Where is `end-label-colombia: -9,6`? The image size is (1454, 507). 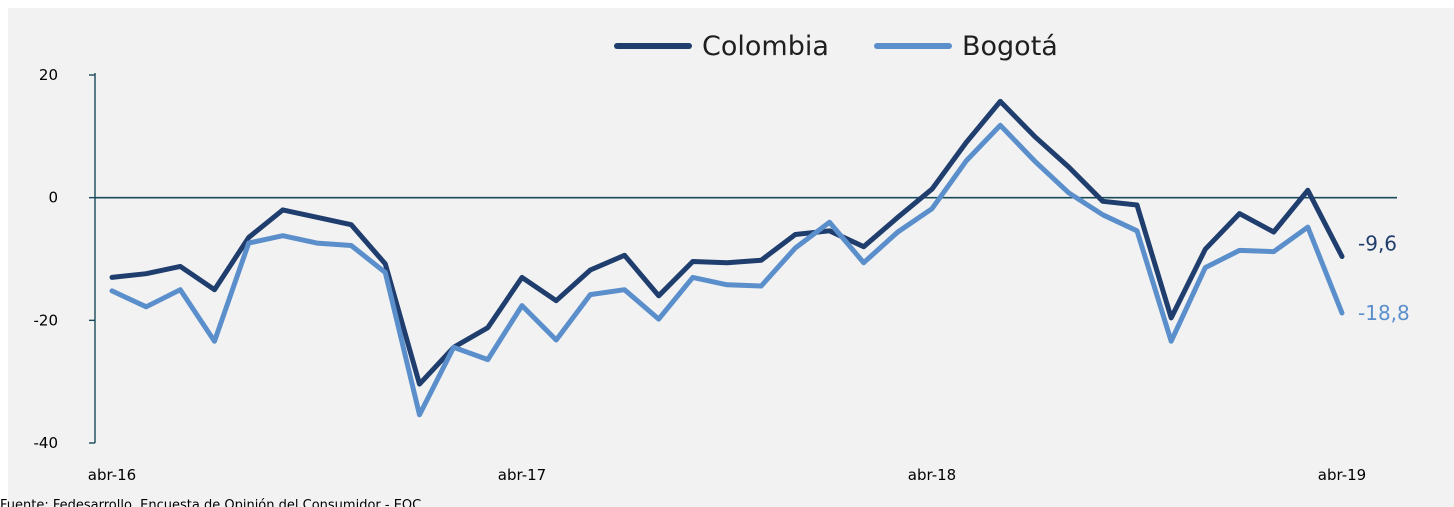
end-label-colombia: -9,6 is located at coordinates (1377, 244).